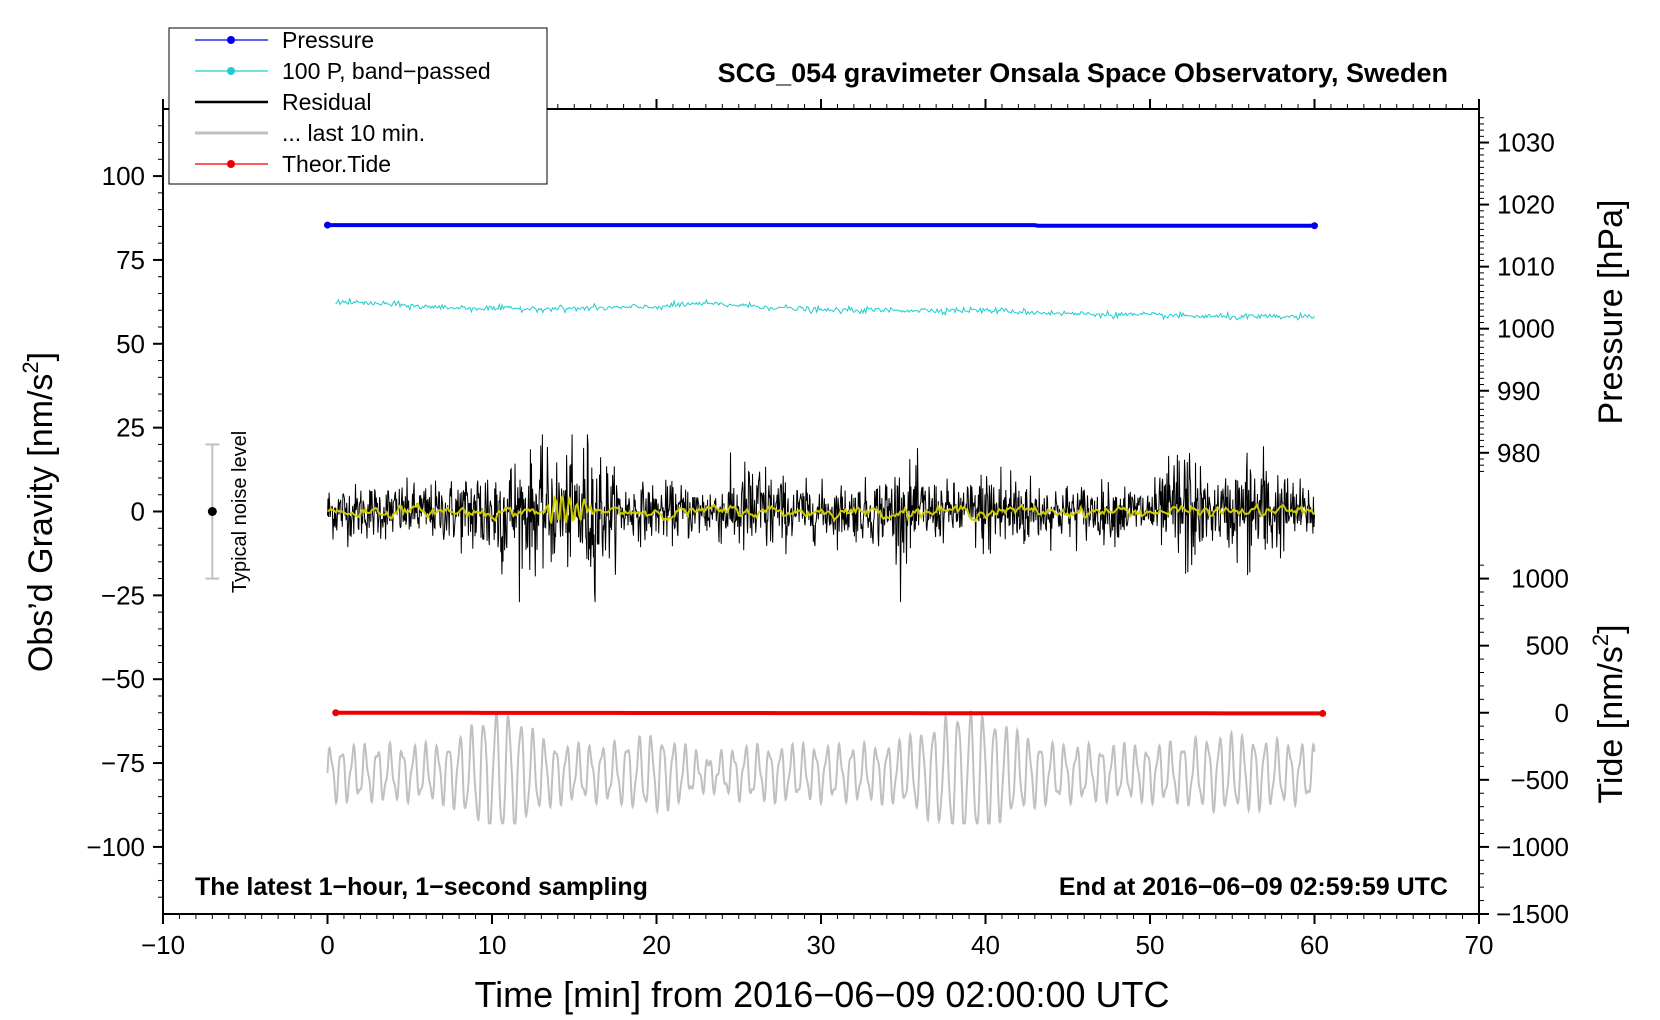 Image resolution: width=1660 pixels, height=1020 pixels. What do you see at coordinates (821, 945) in the screenshot?
I see `x-tick-label: 30` at bounding box center [821, 945].